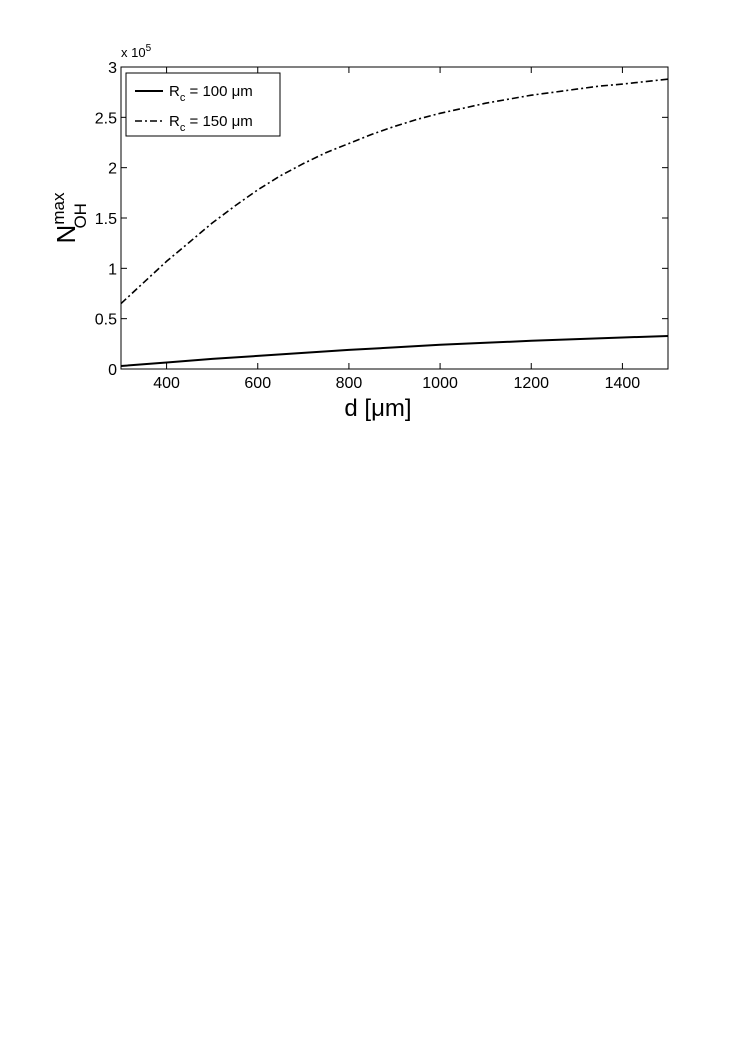  Describe the element at coordinates (183, 128) in the screenshot. I see `legend-label-series-2-sub: c` at that location.